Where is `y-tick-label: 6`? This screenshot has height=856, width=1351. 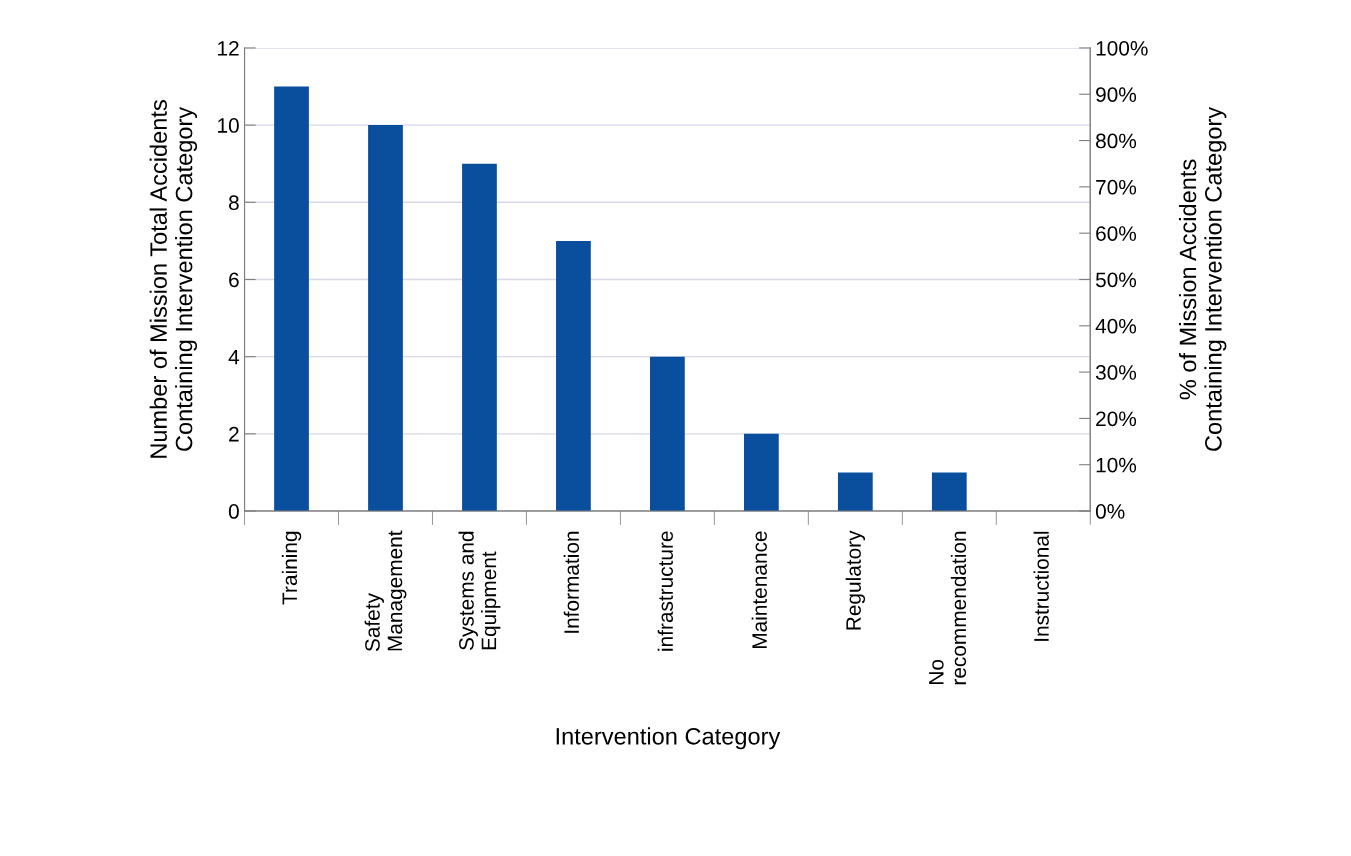
y-tick-label: 6 is located at coordinates (234, 280).